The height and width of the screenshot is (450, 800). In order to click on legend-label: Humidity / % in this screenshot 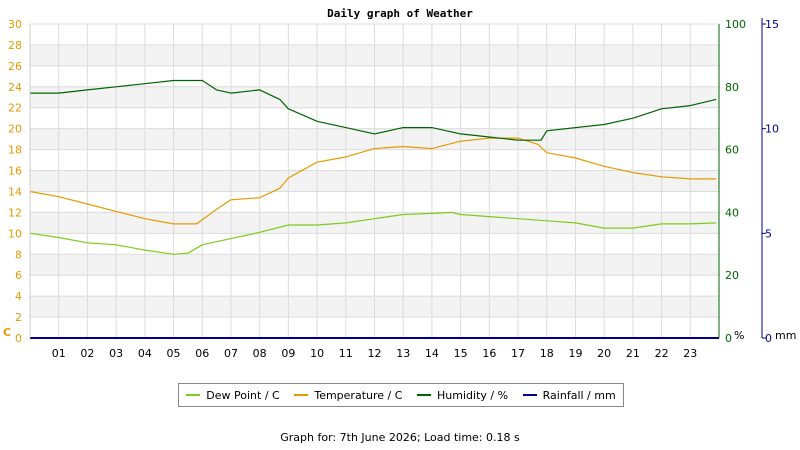, I will do `click(473, 395)`.